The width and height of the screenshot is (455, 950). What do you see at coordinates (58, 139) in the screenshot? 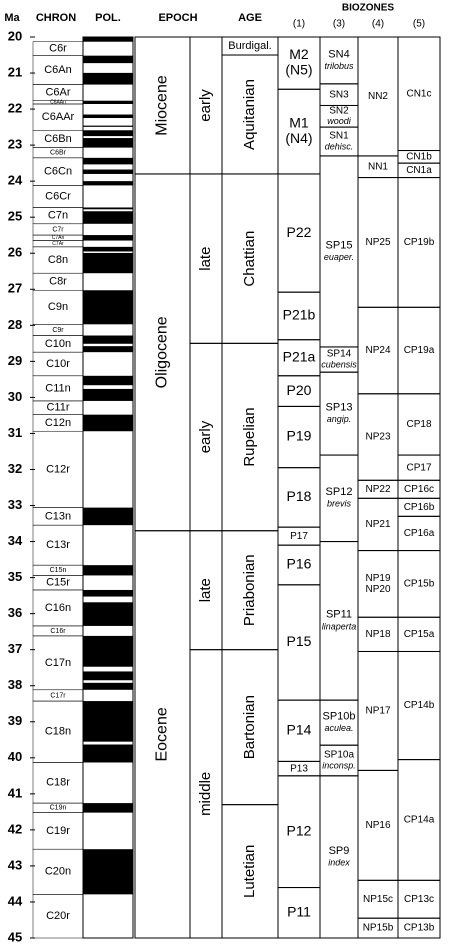
I see `interval-label: C6Bn` at bounding box center [58, 139].